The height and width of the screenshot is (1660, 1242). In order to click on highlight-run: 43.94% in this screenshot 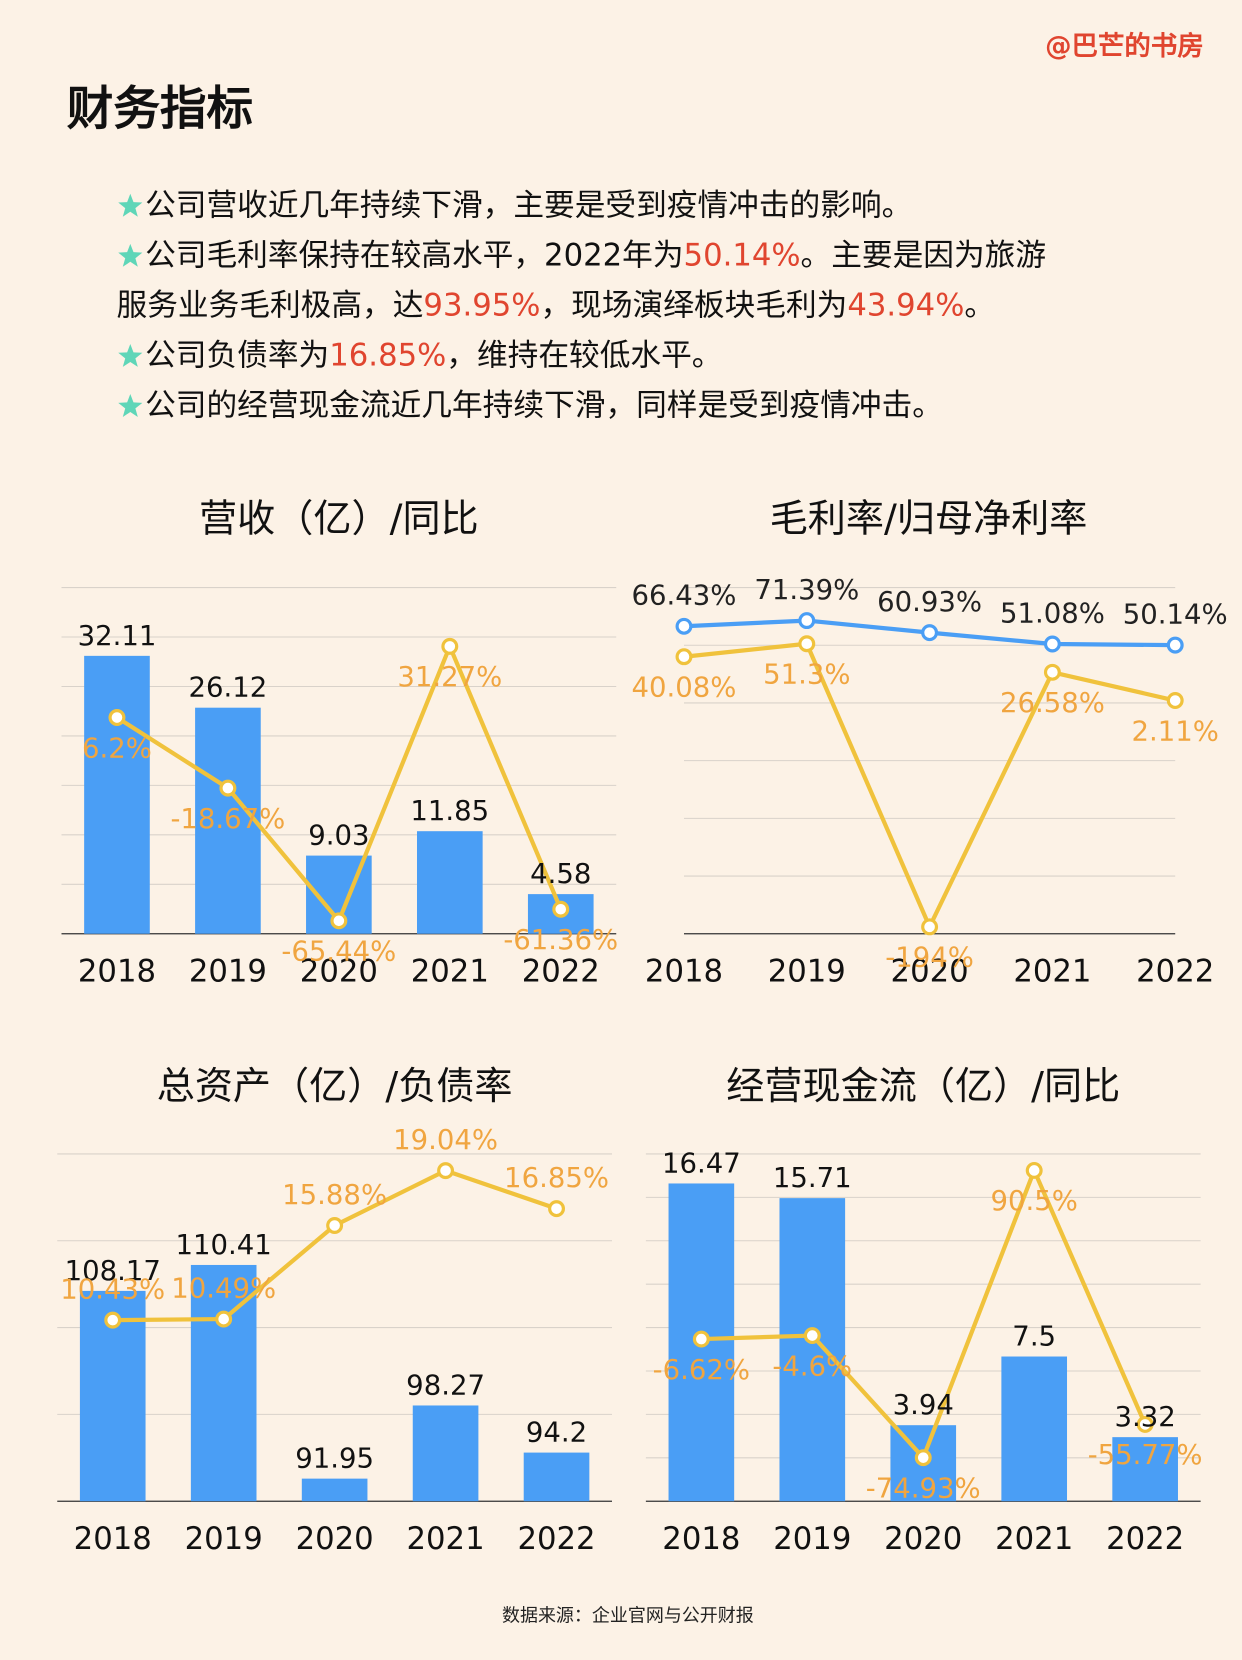, I will do `click(905, 305)`.